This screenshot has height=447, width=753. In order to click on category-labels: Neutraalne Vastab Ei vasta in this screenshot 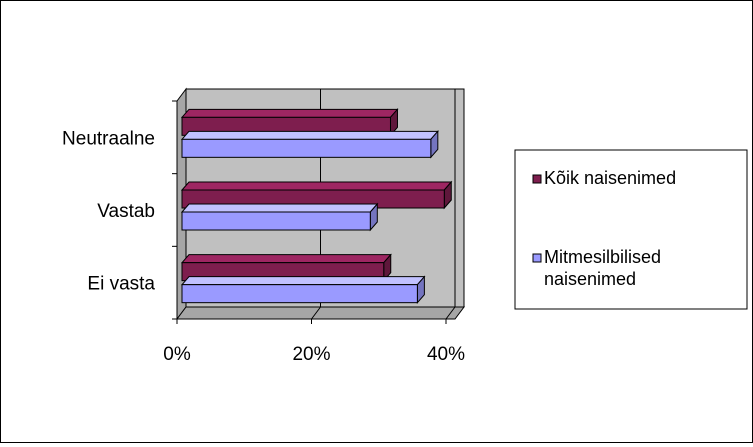, I will do `click(108, 211)`.